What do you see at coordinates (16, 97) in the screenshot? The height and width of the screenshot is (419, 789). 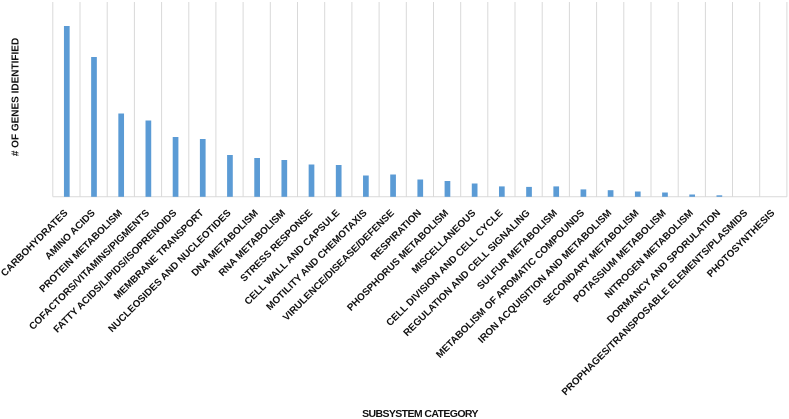 I see `svg-text: # OF GENES IDENTIFIED` at bounding box center [16, 97].